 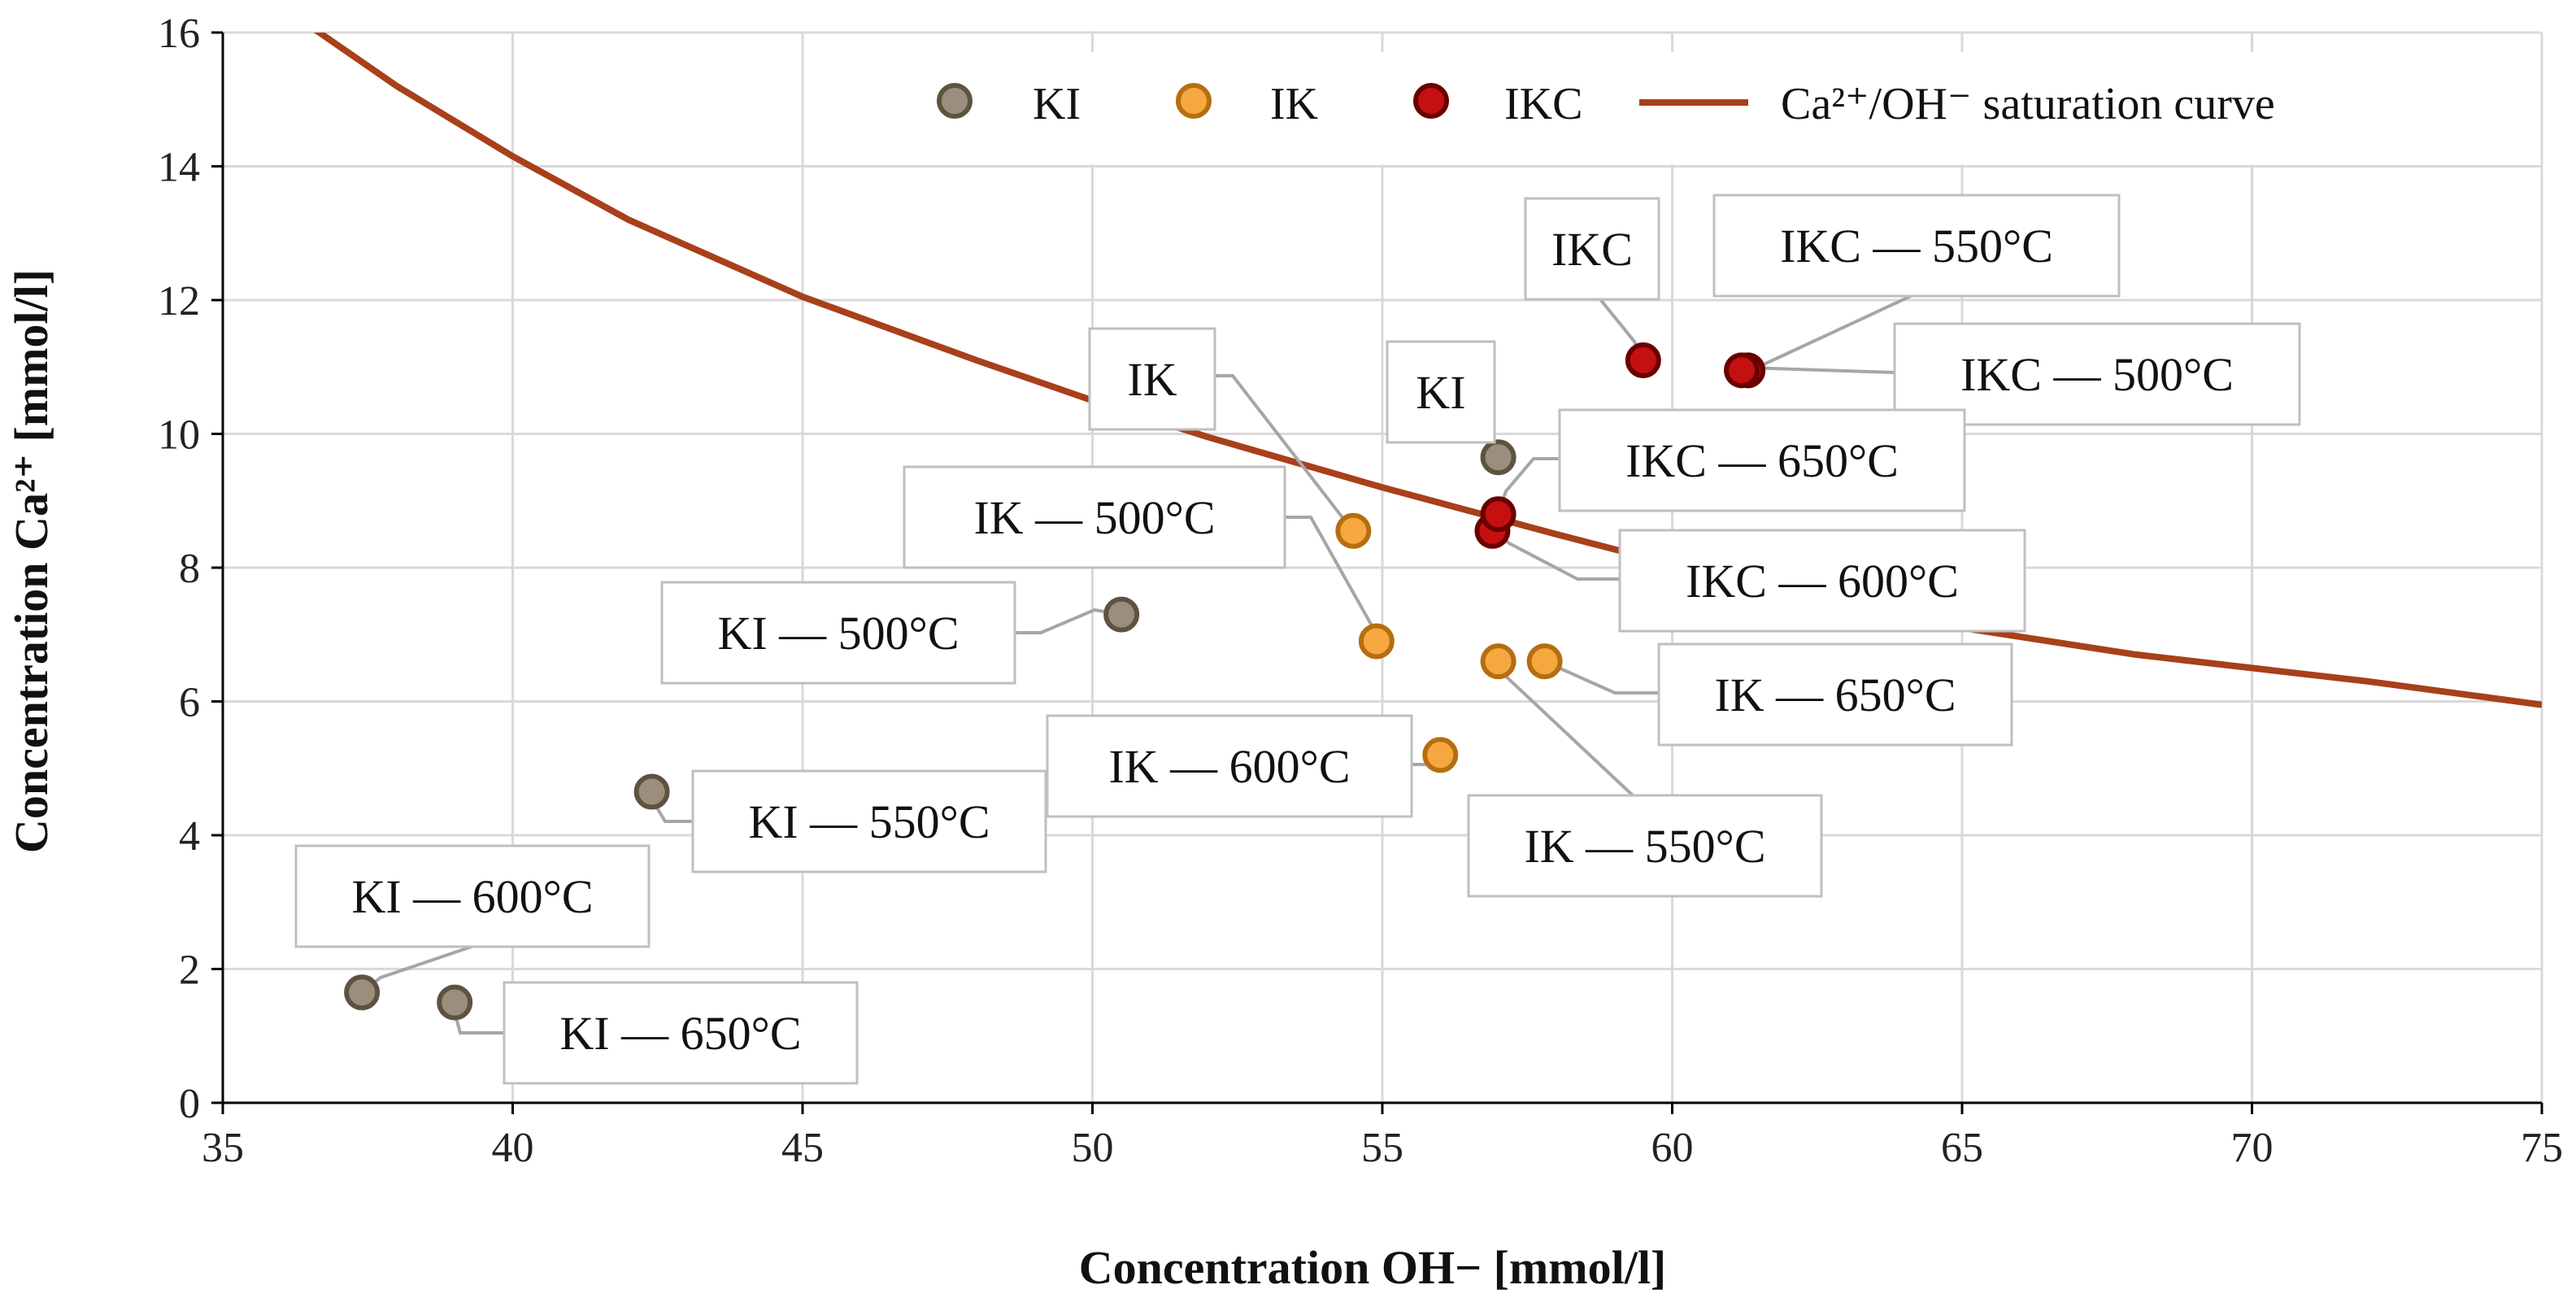 I want to click on x-tick-label: 50, so click(x=1093, y=1148).